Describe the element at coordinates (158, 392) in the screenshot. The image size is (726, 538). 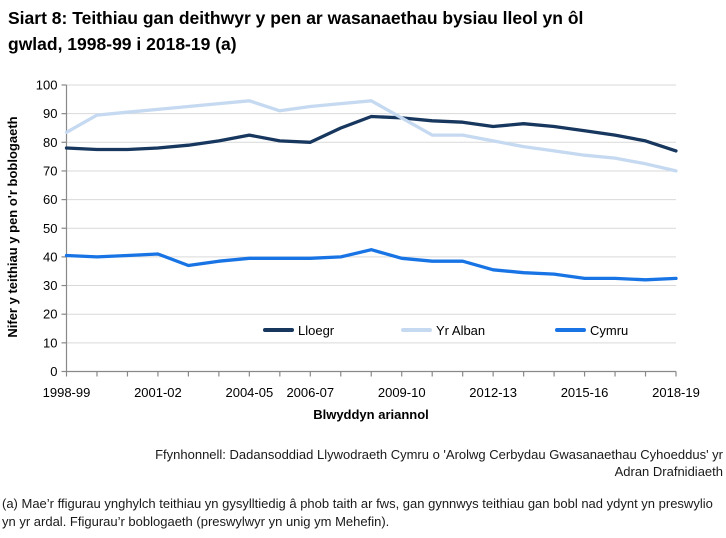
I see `x-axis-tick-label: 2001-02` at that location.